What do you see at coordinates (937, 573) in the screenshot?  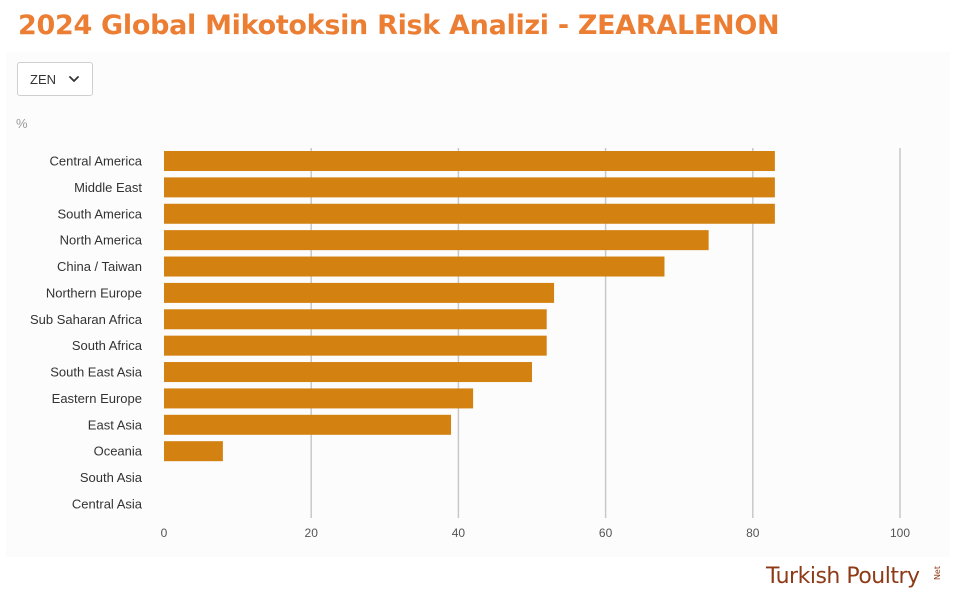 I see `logo-suffix: Net` at bounding box center [937, 573].